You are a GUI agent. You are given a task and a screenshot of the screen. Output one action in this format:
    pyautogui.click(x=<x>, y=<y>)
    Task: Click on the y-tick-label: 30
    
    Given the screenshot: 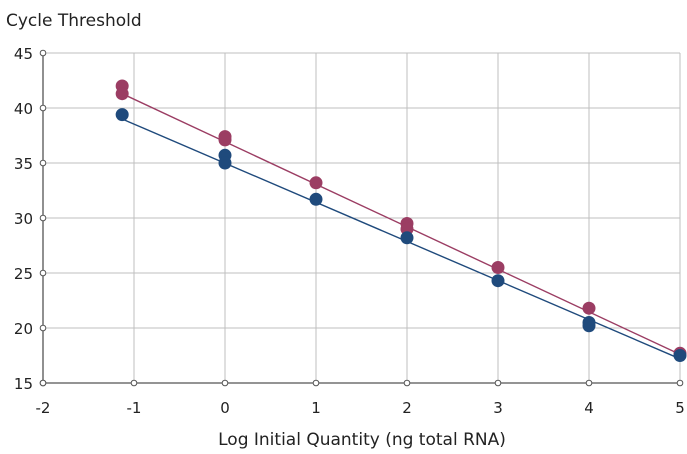 What is the action you would take?
    pyautogui.click(x=23, y=219)
    